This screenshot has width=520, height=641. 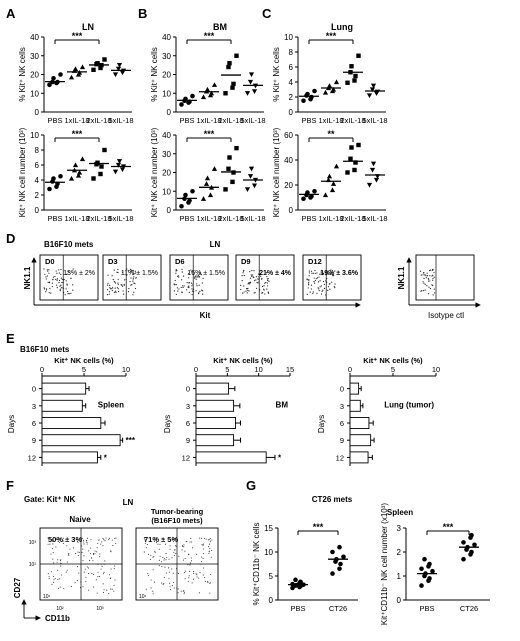 I want to click on plot-title: Lung, so click(x=342, y=27).